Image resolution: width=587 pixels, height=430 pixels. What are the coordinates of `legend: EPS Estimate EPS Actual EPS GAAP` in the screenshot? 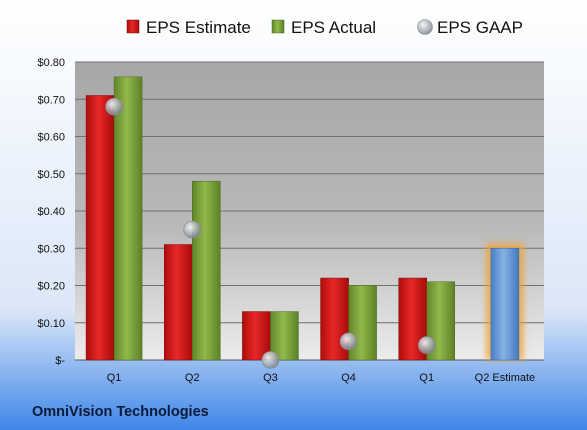 It's located at (324, 27).